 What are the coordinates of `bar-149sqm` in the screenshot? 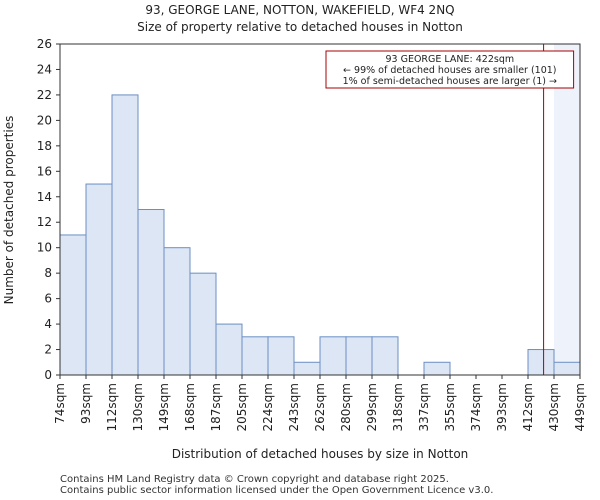 It's located at (177, 311).